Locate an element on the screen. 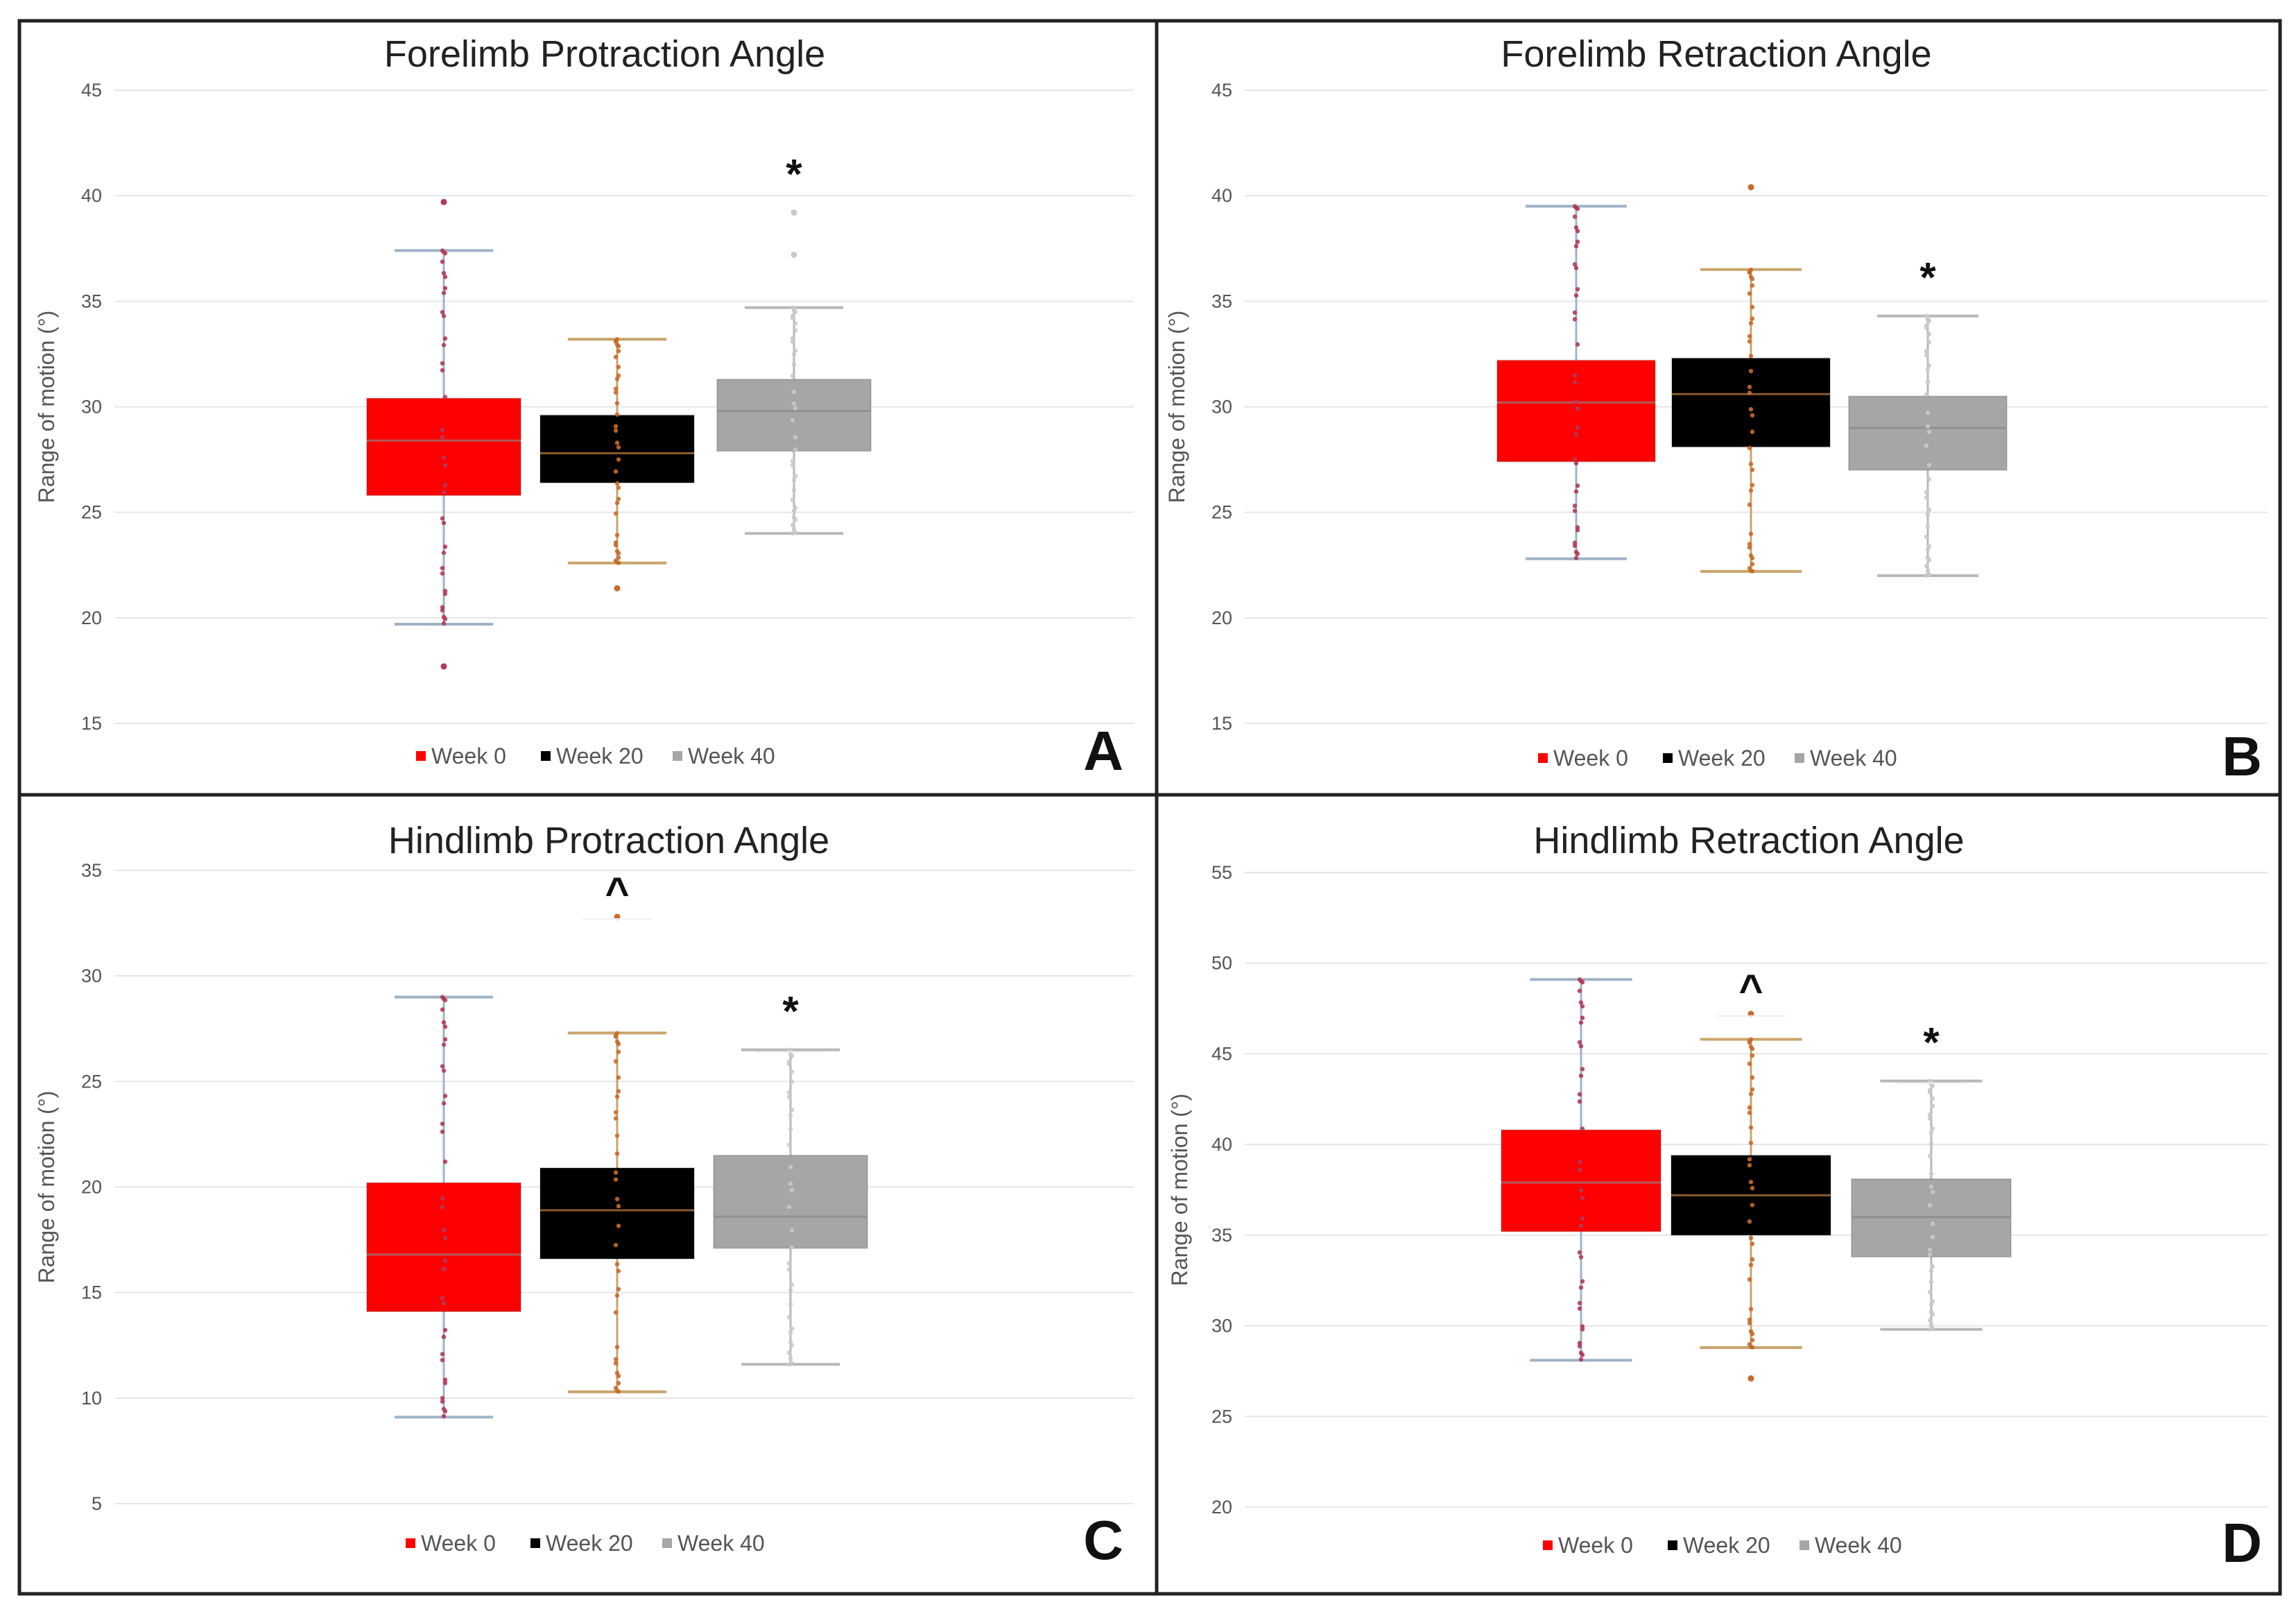 Image resolution: width=2296 pixels, height=1616 pixels. legend: Week 0 Week 20 Week 40 is located at coordinates (595, 756).